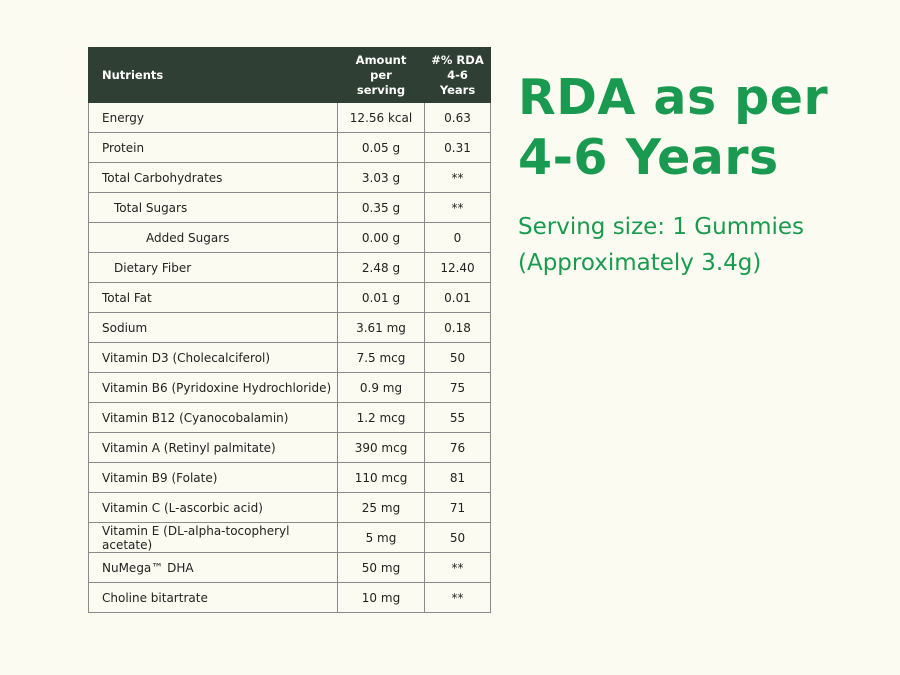 The height and width of the screenshot is (675, 900). Describe the element at coordinates (457, 387) in the screenshot. I see `nutrient-rda: 75` at that location.